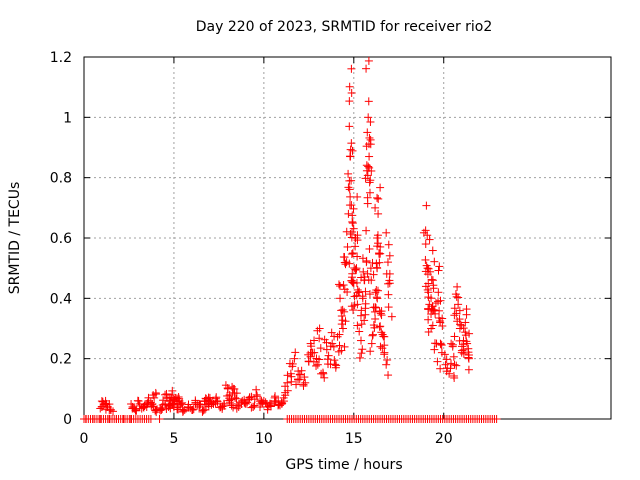 The image size is (640, 480). I want to click on y-tick-label: 0.6, so click(61, 239).